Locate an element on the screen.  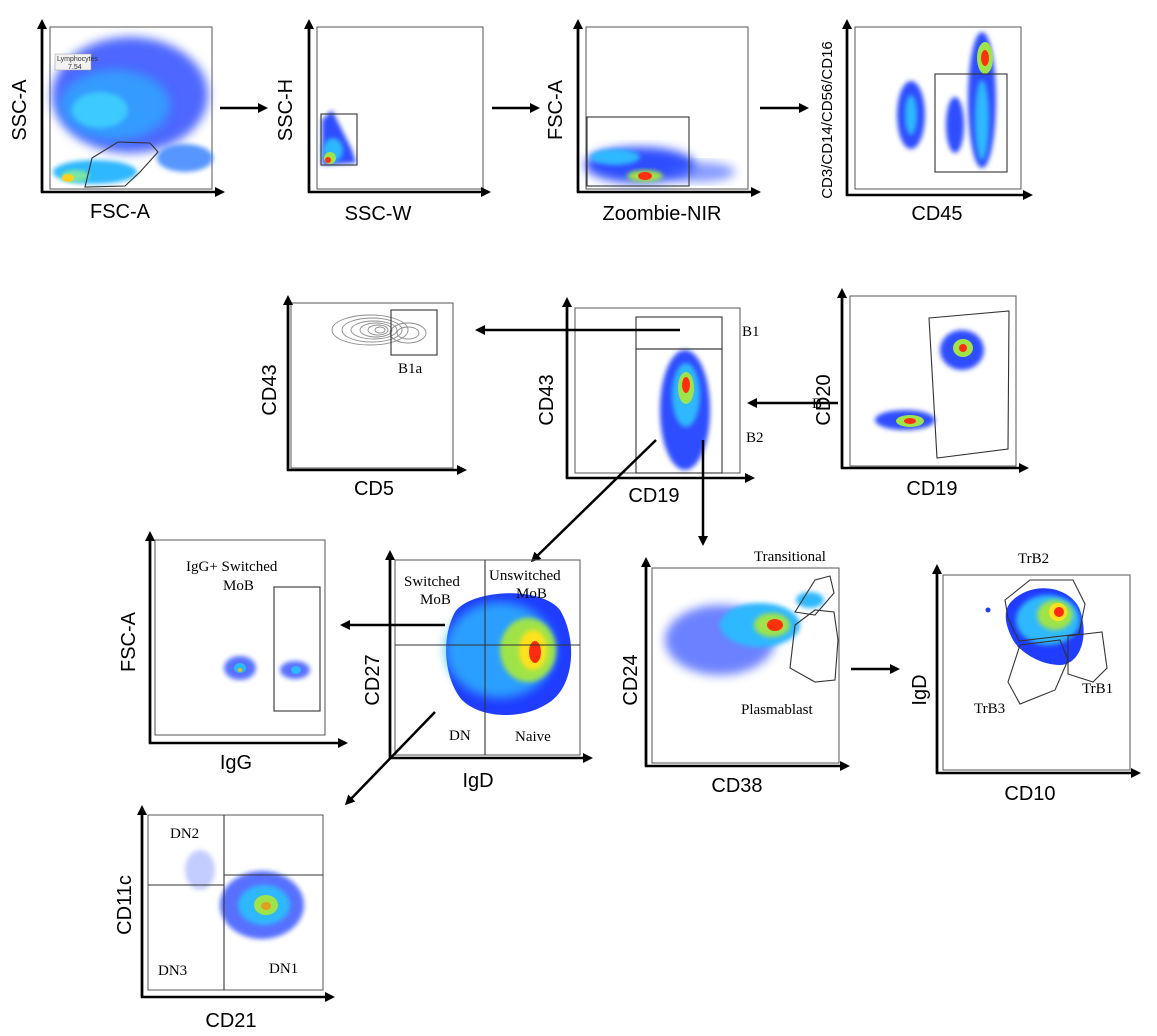
panel-fsc-zombie: Zoombie-NIR FSC-A is located at coordinates (653, 122).